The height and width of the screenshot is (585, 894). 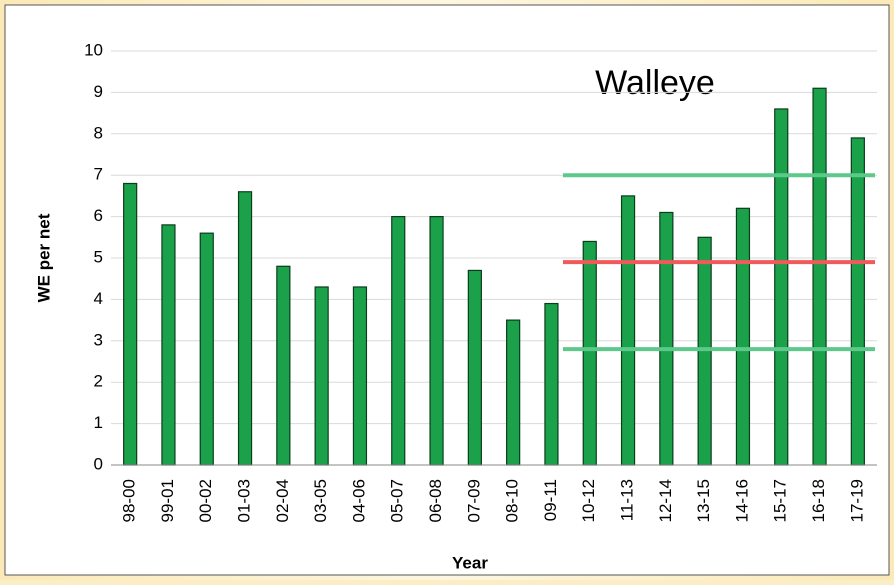 I want to click on x-tick-label: 04-06, so click(x=358, y=500).